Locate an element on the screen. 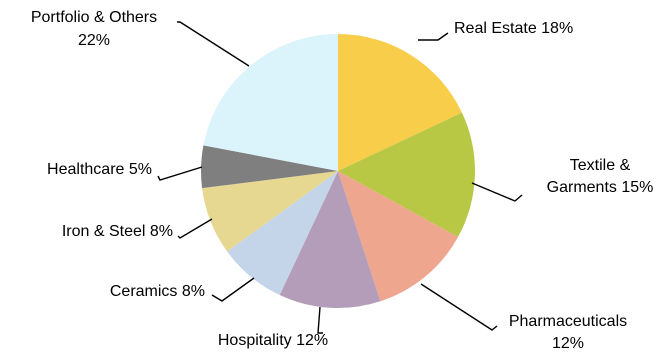 This screenshot has height=357, width=671. slice-label-line: Ceramics 8% is located at coordinates (157, 291).